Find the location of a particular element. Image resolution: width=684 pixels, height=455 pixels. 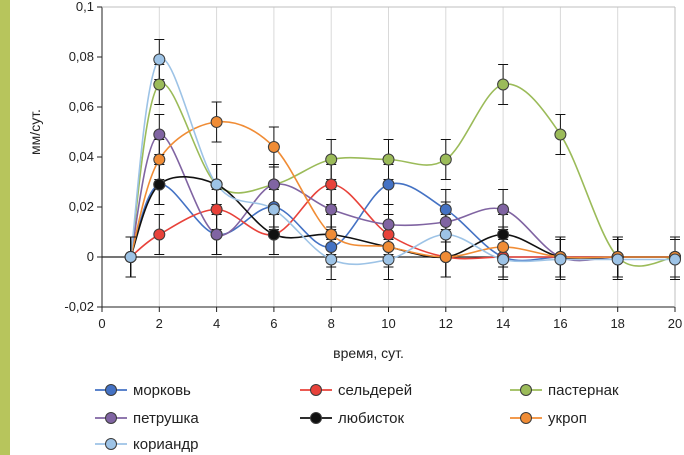

y-tick-label: 0,04 is located at coordinates (81, 156).